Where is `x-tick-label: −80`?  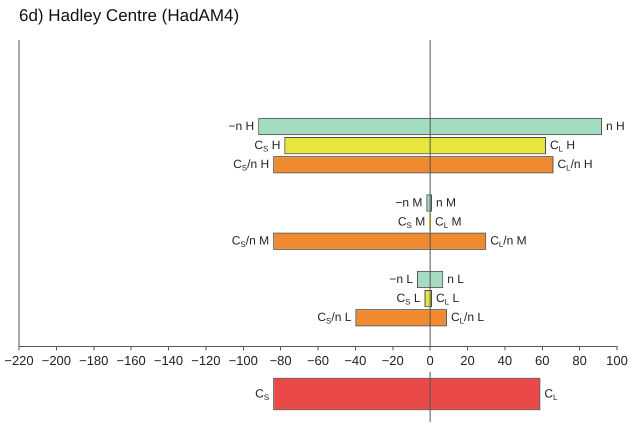
x-tick-label: −80 is located at coordinates (281, 360).